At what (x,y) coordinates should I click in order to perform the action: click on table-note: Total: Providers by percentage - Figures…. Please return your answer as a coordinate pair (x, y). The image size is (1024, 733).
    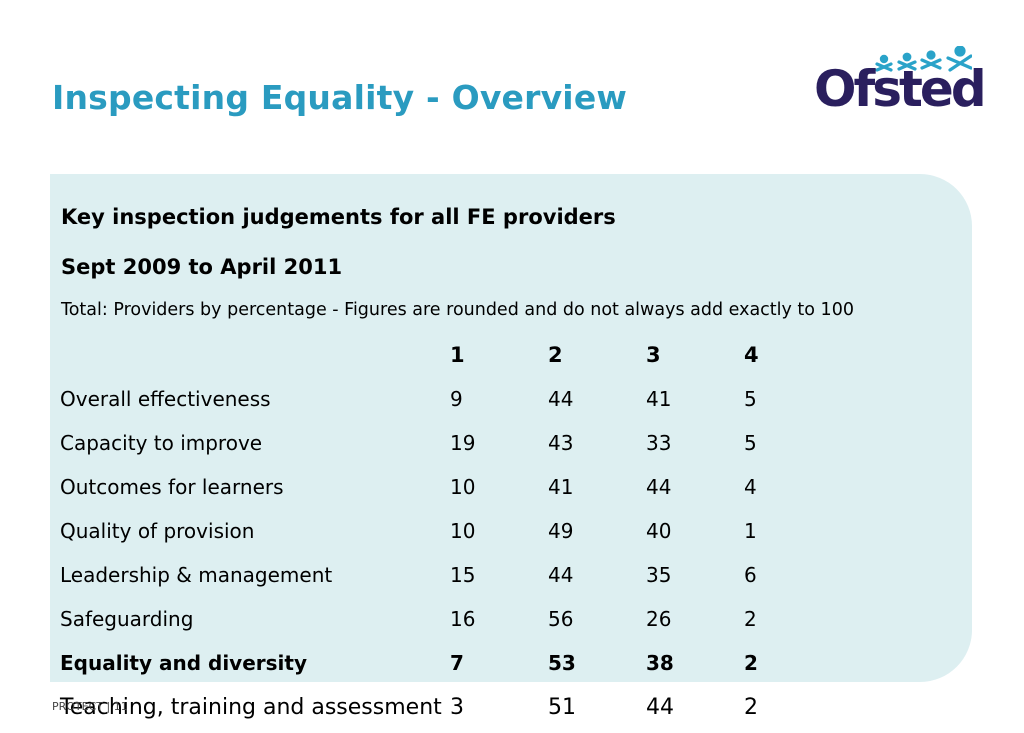
    Looking at the image, I should click on (457, 310).